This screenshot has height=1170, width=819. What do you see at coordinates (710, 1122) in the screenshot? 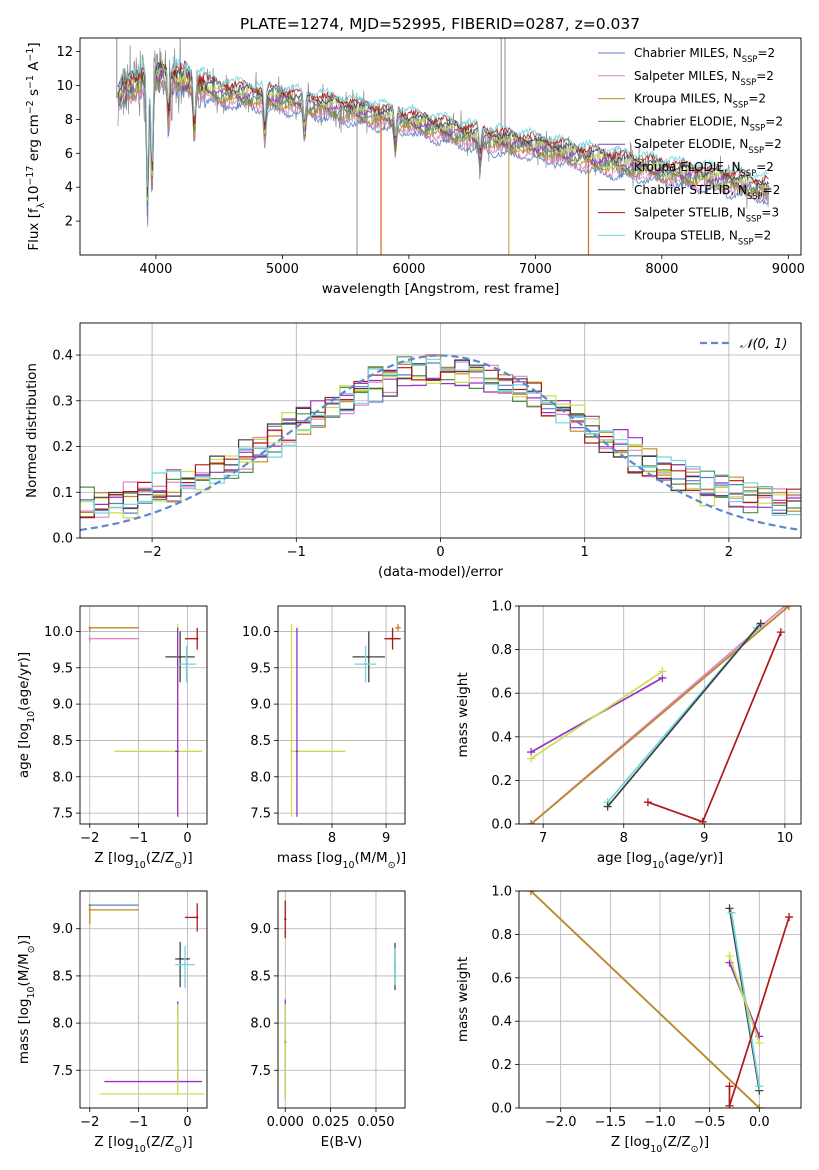
I see `x-tick-label: −0.5` at bounding box center [710, 1122].